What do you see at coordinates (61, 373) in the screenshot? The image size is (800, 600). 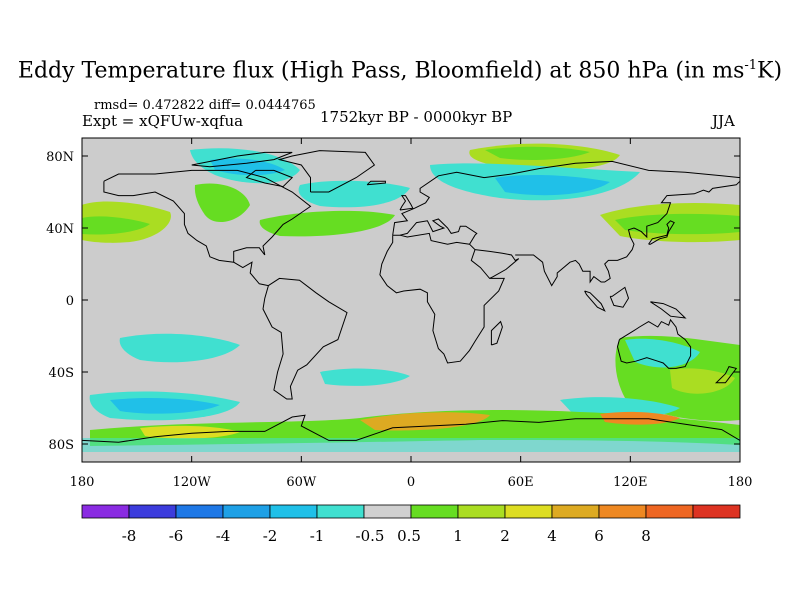 I see `lat-tick-label: 40S` at bounding box center [61, 373].